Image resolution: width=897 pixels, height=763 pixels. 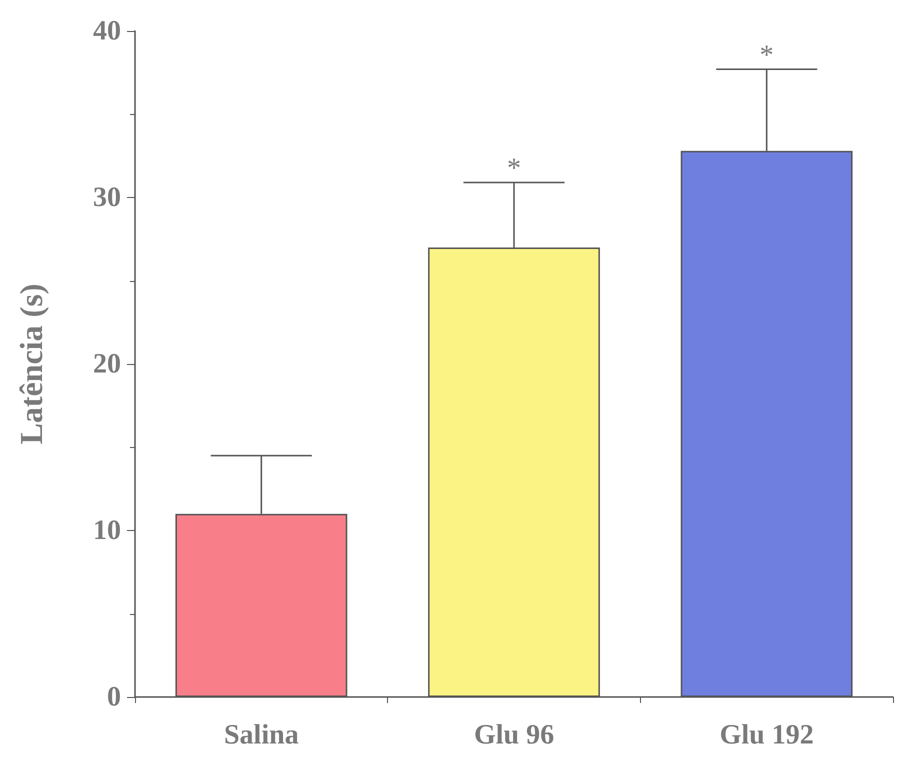 I want to click on y-tick-label: 20, so click(x=107, y=364).